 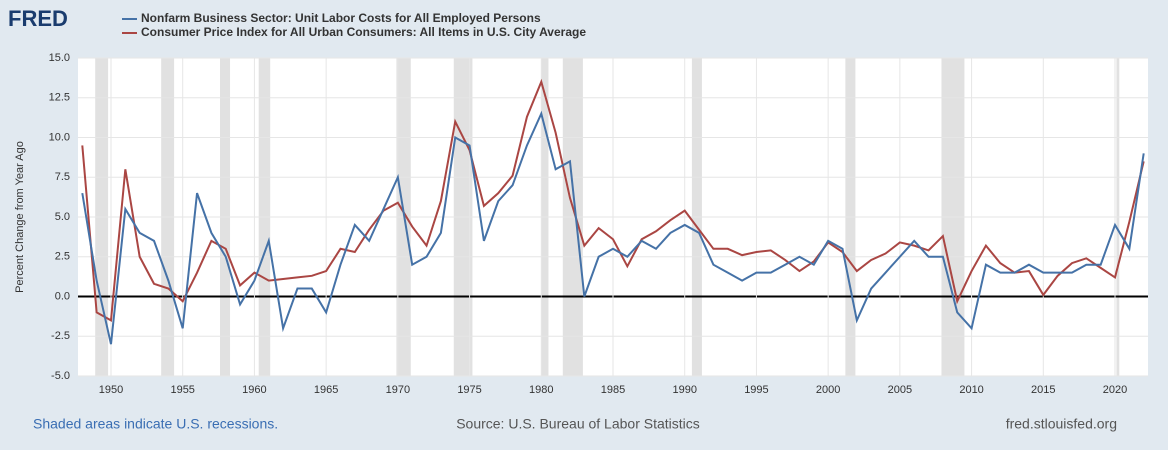 I want to click on x-tick-label: 2010, so click(x=971, y=390).